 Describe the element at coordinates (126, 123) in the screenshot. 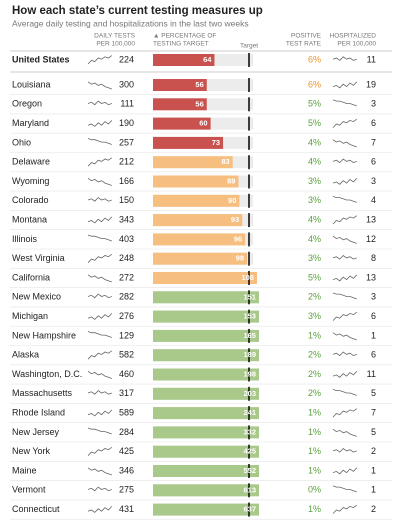

I see `daily-tests: 190` at that location.